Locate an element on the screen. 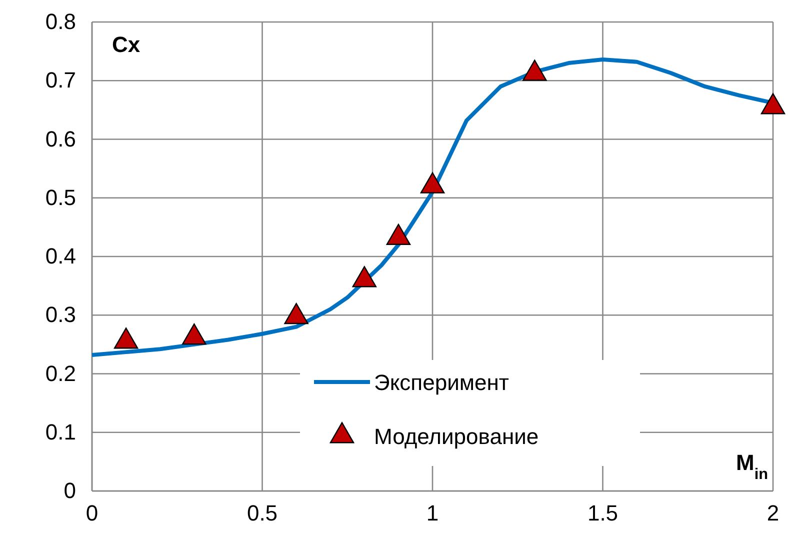  x-tick-label: 0.5 is located at coordinates (262, 513).